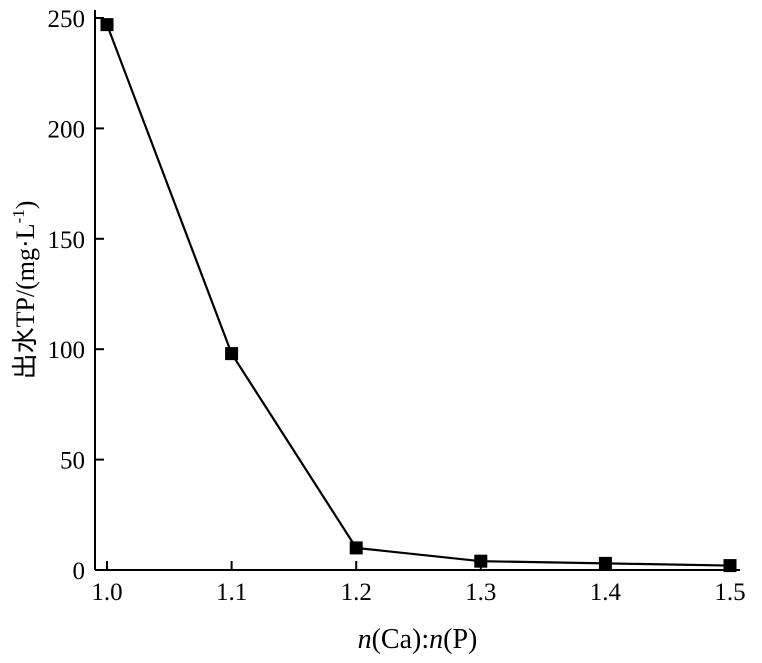 The image size is (762, 663). I want to click on y-tick-label: 200, so click(67, 129).